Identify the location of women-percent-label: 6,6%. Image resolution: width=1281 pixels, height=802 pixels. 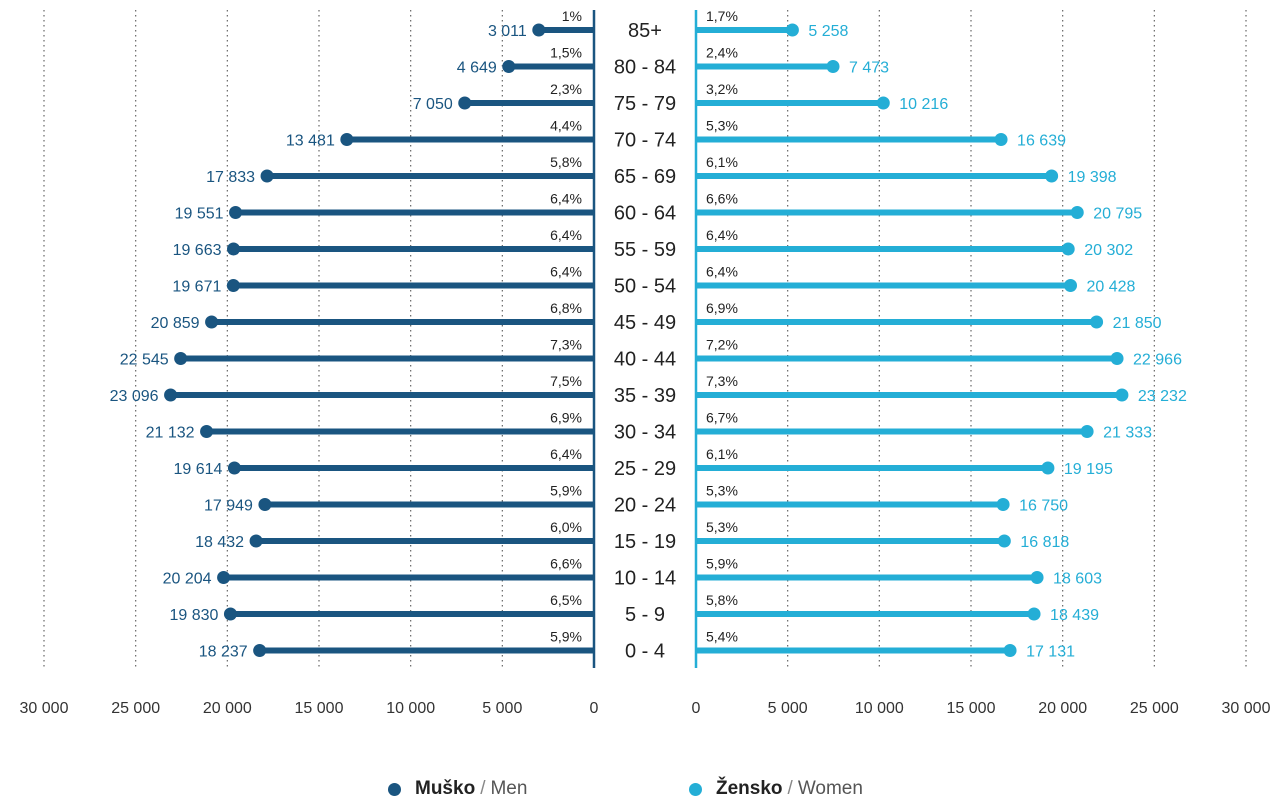
(722, 199).